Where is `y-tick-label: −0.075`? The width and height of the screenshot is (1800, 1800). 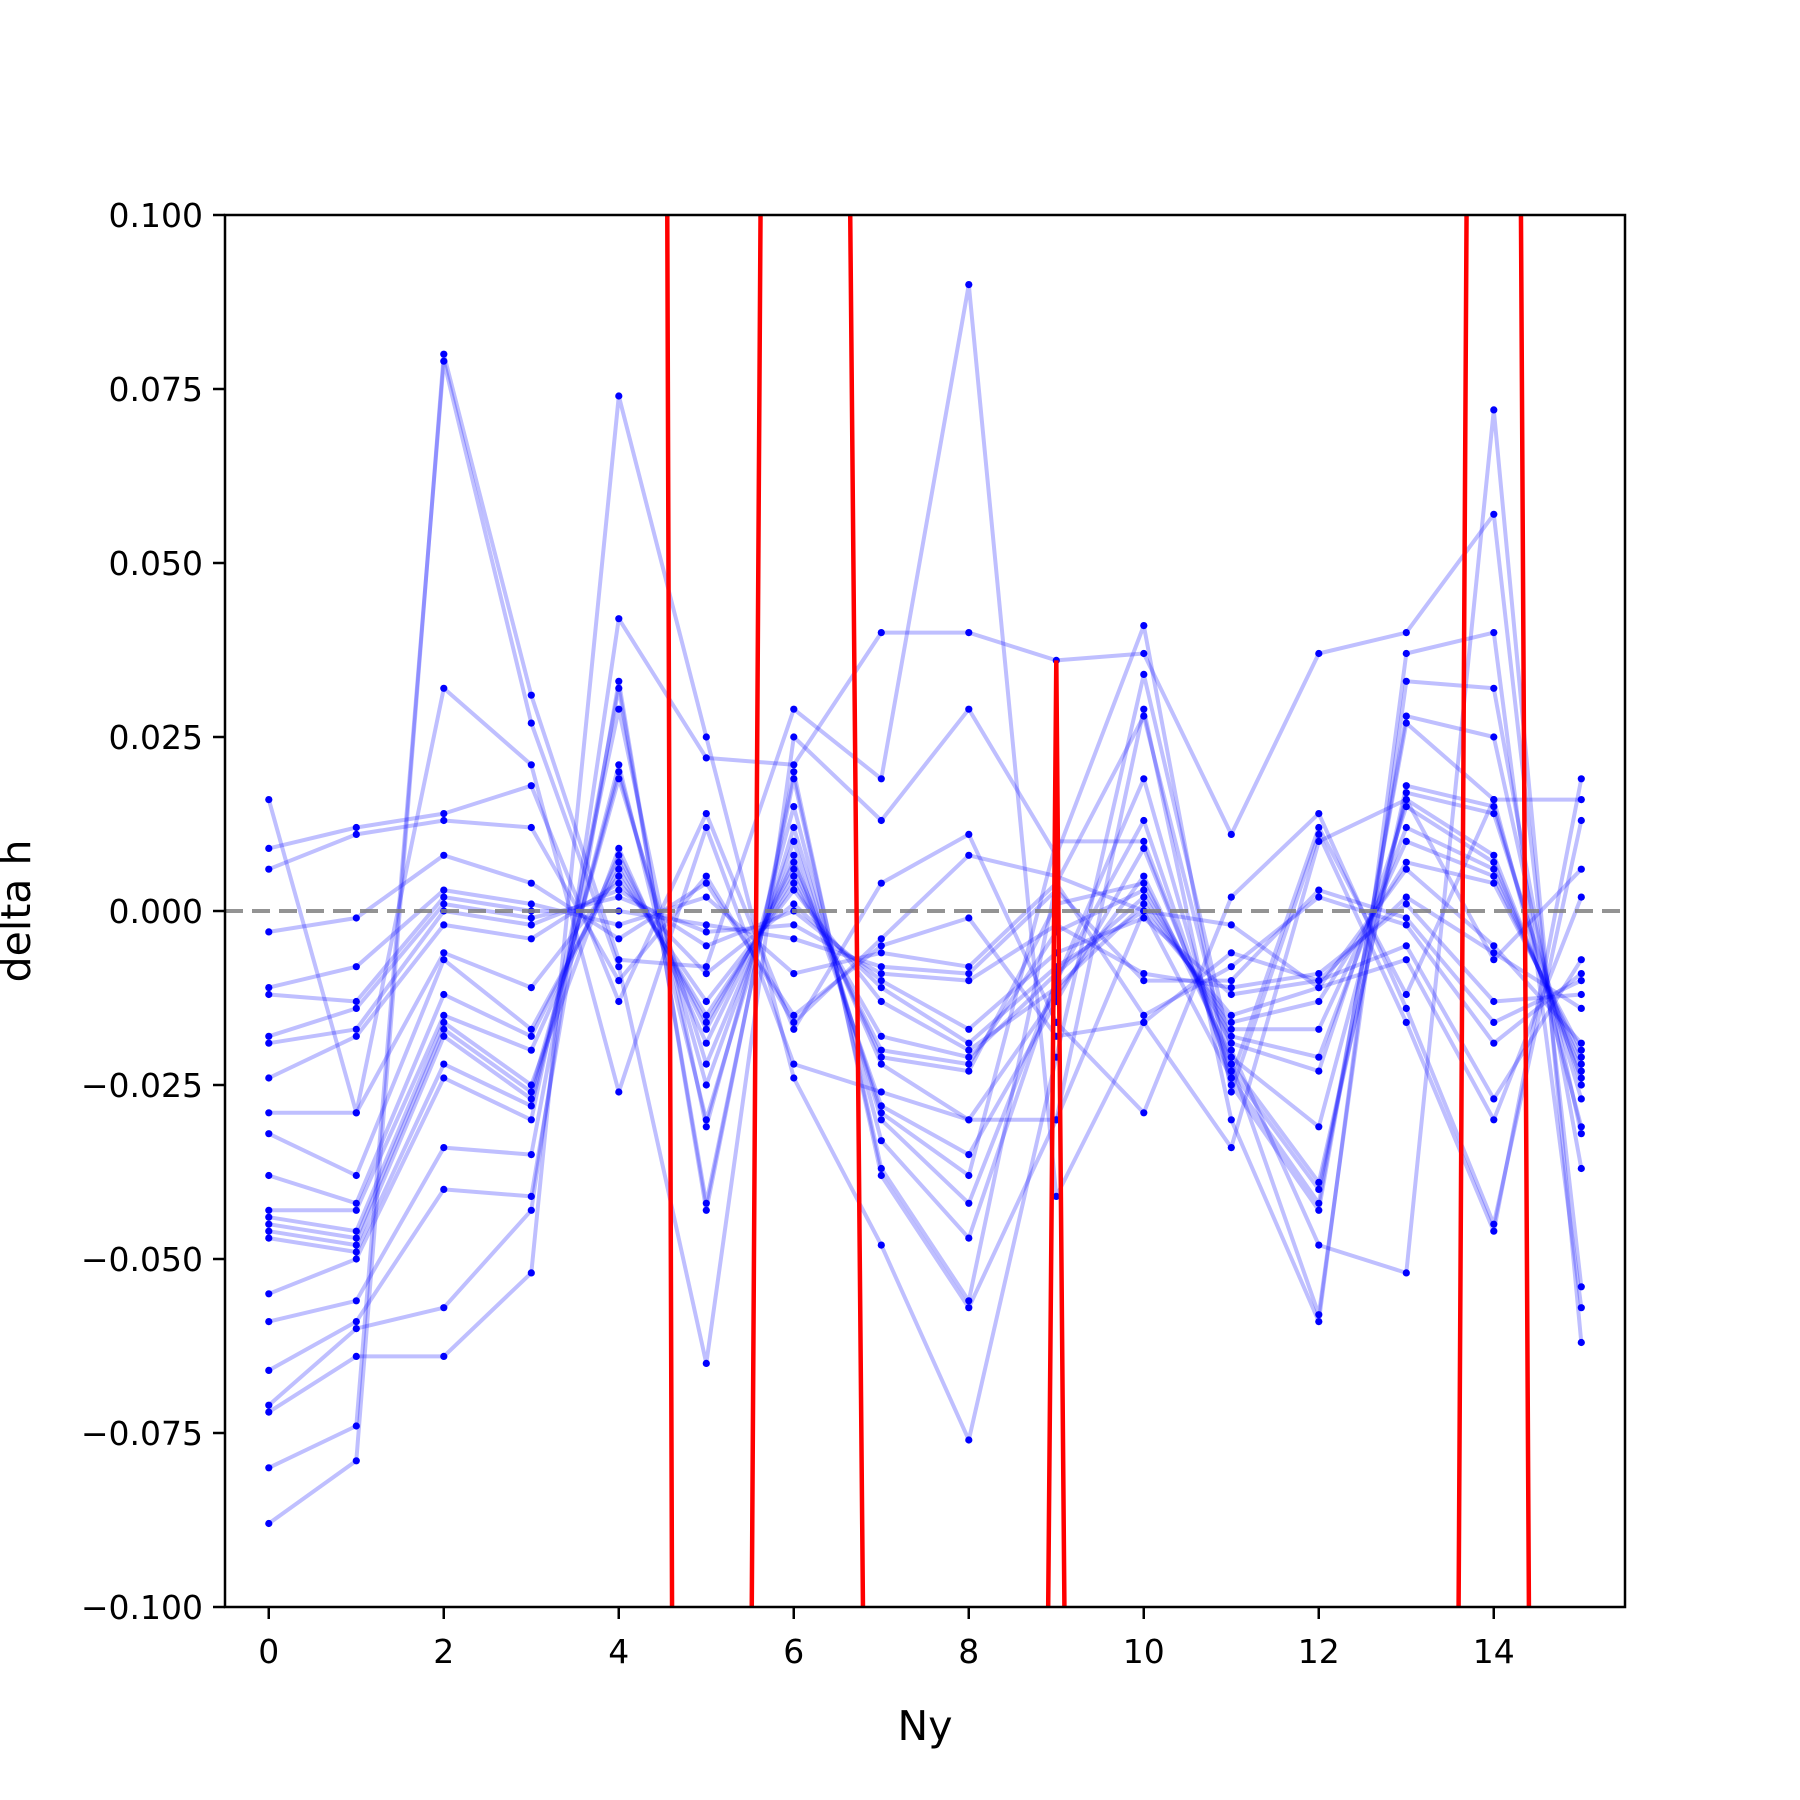
y-tick-label: −0.075 is located at coordinates (142, 1433).